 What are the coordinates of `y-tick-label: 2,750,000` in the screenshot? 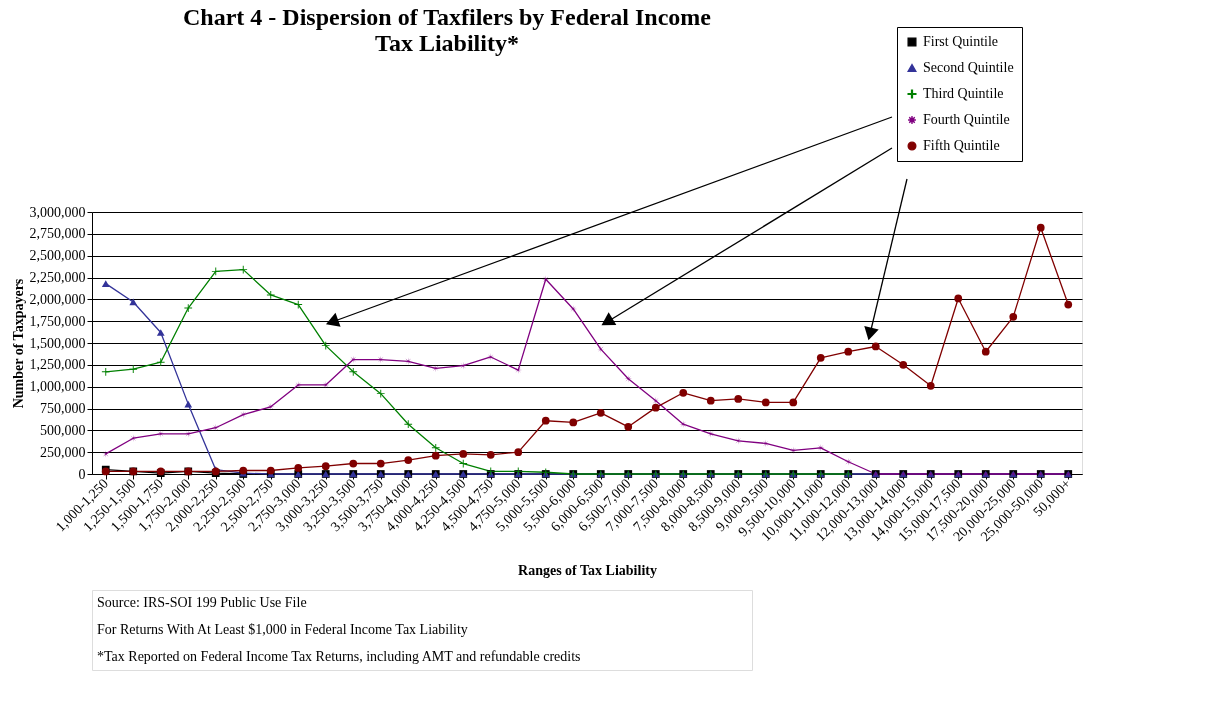 It's located at (57, 234).